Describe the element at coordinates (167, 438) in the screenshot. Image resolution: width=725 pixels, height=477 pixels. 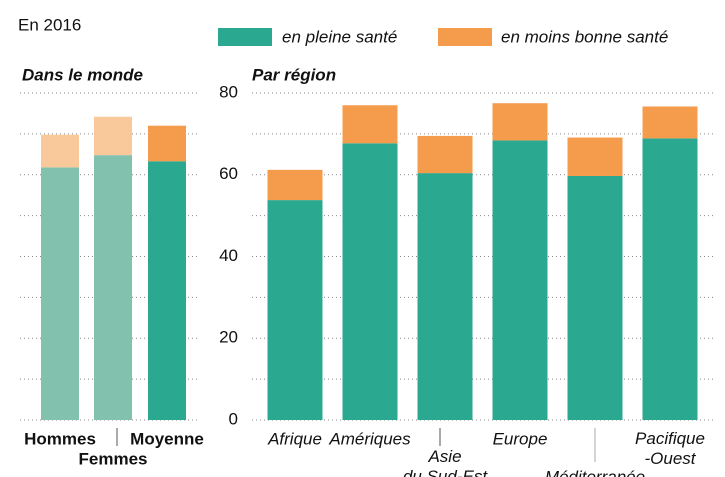
I see `x-tick-label: Moyenne` at that location.